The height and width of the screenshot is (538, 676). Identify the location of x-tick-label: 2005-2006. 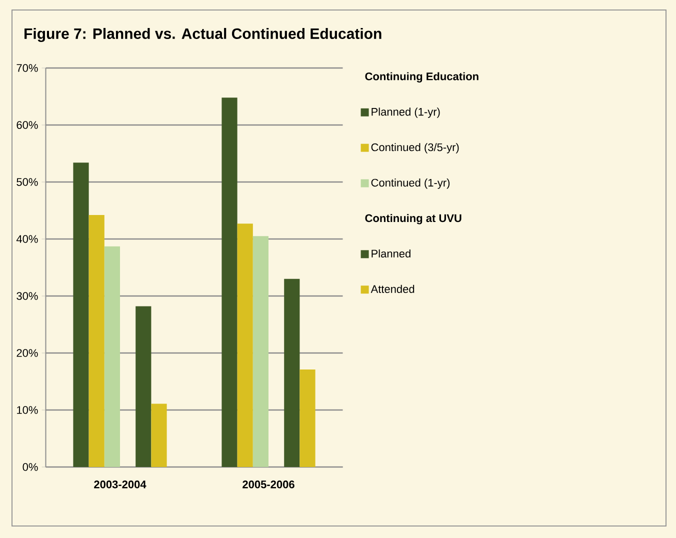
(268, 484).